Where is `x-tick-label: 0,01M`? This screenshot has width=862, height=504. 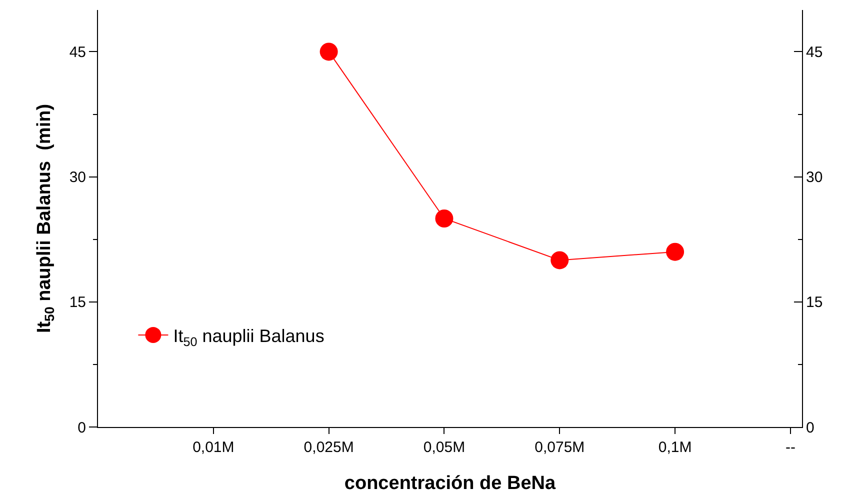 x-tick-label: 0,01M is located at coordinates (213, 447).